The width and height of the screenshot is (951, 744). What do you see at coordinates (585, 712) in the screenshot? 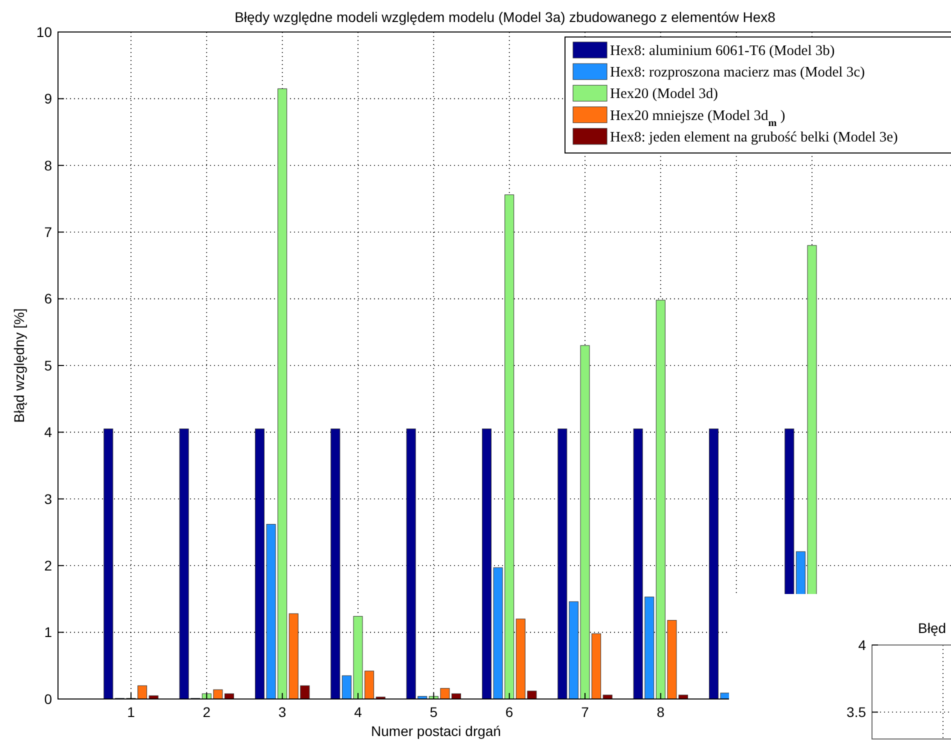
I see `x-tick-label: 7` at bounding box center [585, 712].